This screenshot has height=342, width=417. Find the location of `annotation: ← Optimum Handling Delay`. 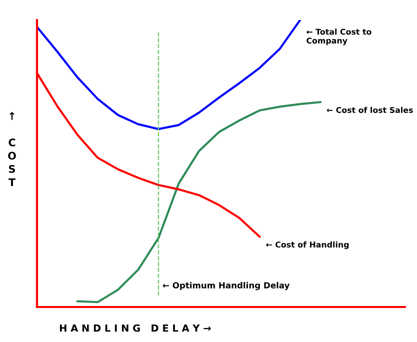

annotation: ← Optimum Handling Delay is located at coordinates (226, 286).